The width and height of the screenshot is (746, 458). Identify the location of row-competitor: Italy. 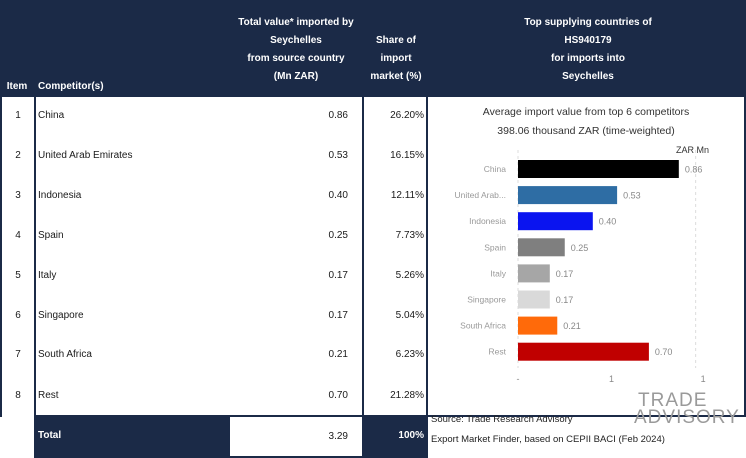
(47, 275).